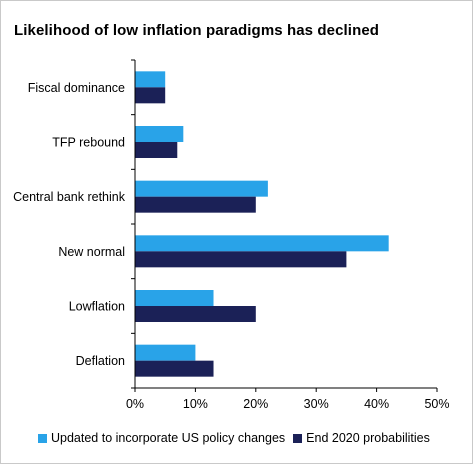  I want to click on category-label-new-normal: New normal, so click(91, 252).